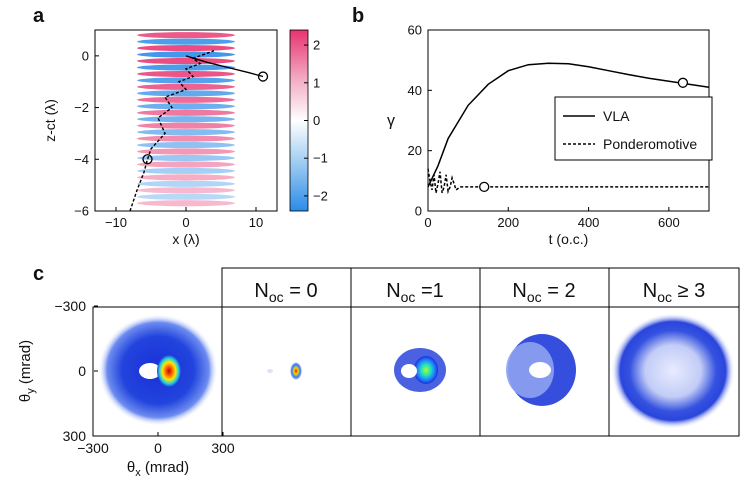 The height and width of the screenshot is (489, 747). Describe the element at coordinates (75, 436) in the screenshot. I see `y-tick-label: 300` at that location.